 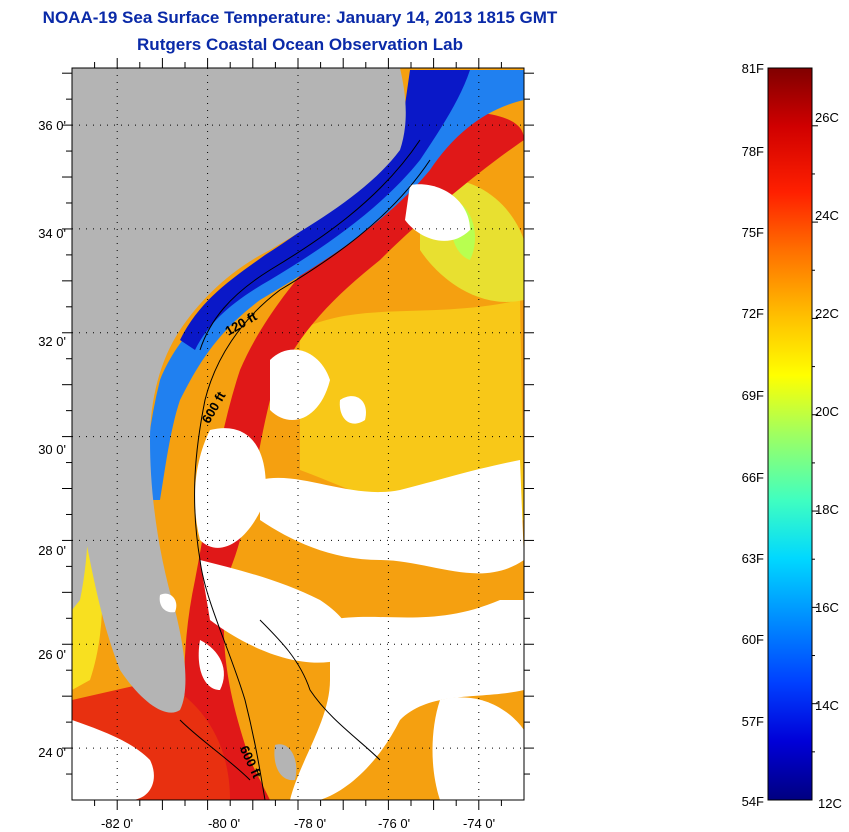 What do you see at coordinates (753, 313) in the screenshot?
I see `colorbar-f-label: 72F` at bounding box center [753, 313].